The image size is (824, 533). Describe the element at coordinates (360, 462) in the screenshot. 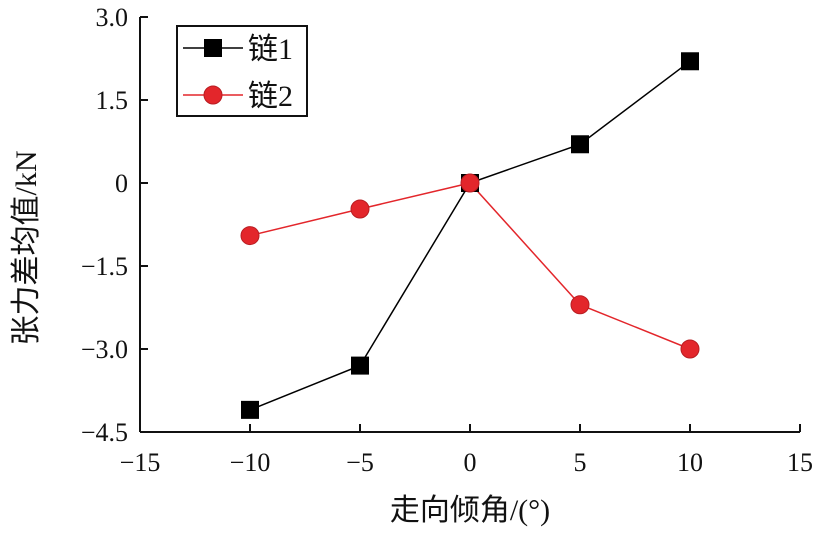

I see `x-tick-label: −5` at that location.